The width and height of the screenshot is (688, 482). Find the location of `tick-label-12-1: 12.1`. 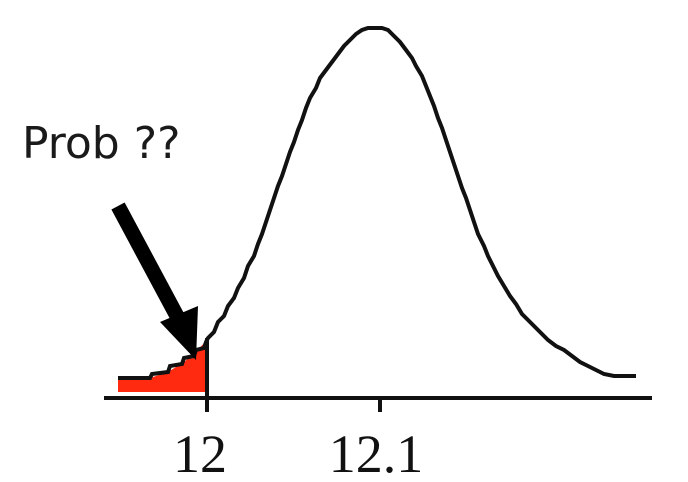

tick-label-12-1: 12.1 is located at coordinates (376, 453).